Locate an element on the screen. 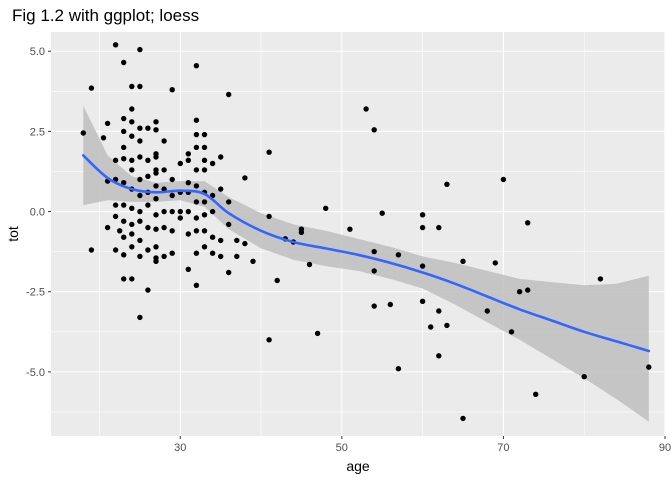 Image resolution: width=672 pixels, height=480 pixels. x-tick-label: 70 is located at coordinates (503, 448).